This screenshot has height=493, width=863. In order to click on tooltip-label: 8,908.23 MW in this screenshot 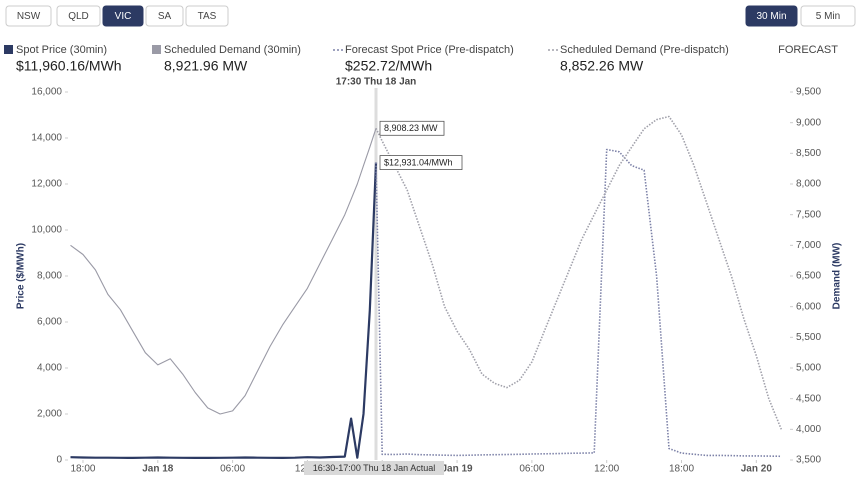, I will do `click(411, 128)`.